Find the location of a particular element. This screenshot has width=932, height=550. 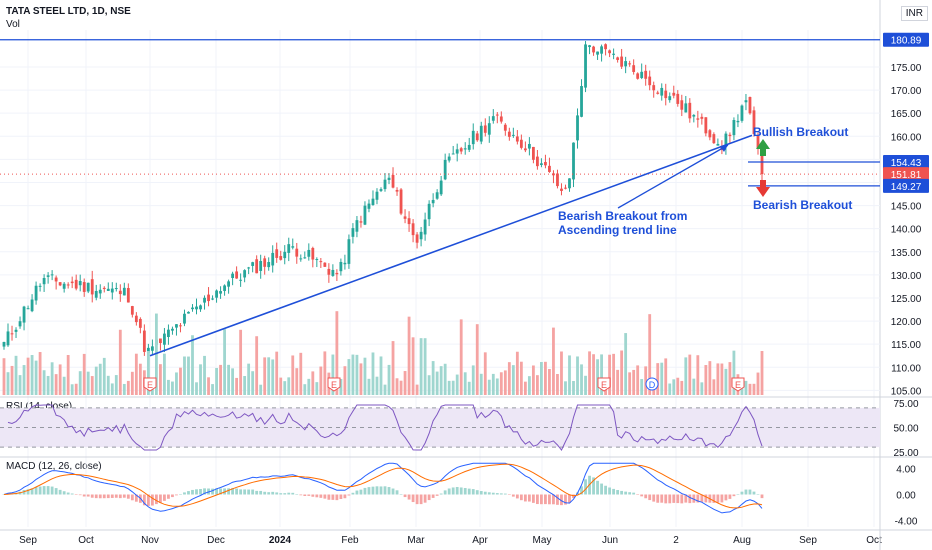

pointer-arrow-line is located at coordinates (673, 176).